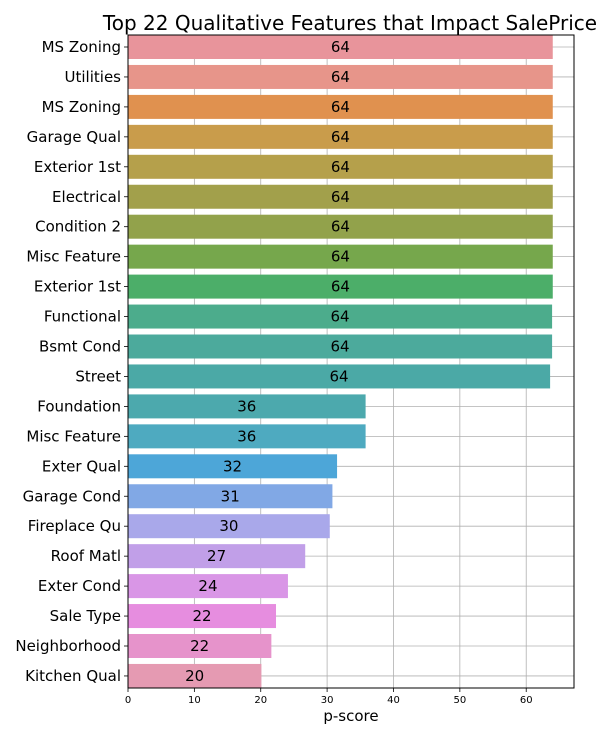 Image resolution: width=613 pixels, height=738 pixels. What do you see at coordinates (74, 137) in the screenshot?
I see `y-tick-label: Garage Qual` at bounding box center [74, 137].